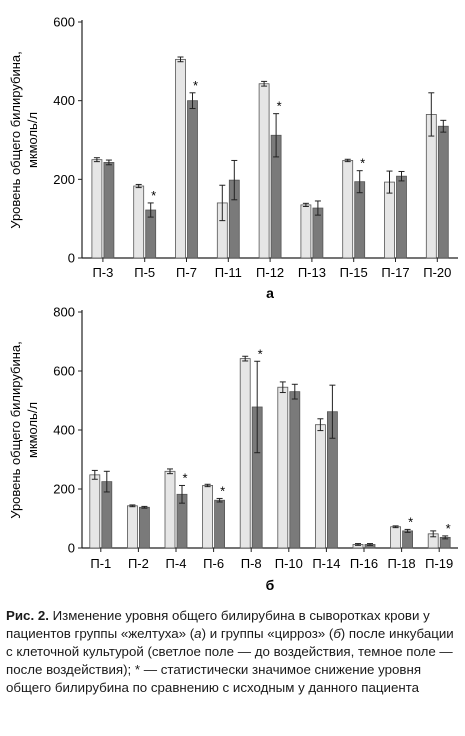 Image resolution: width=465 pixels, height=736 pixels. I want to click on panel-a-y-tick-label: 0, so click(71, 258).